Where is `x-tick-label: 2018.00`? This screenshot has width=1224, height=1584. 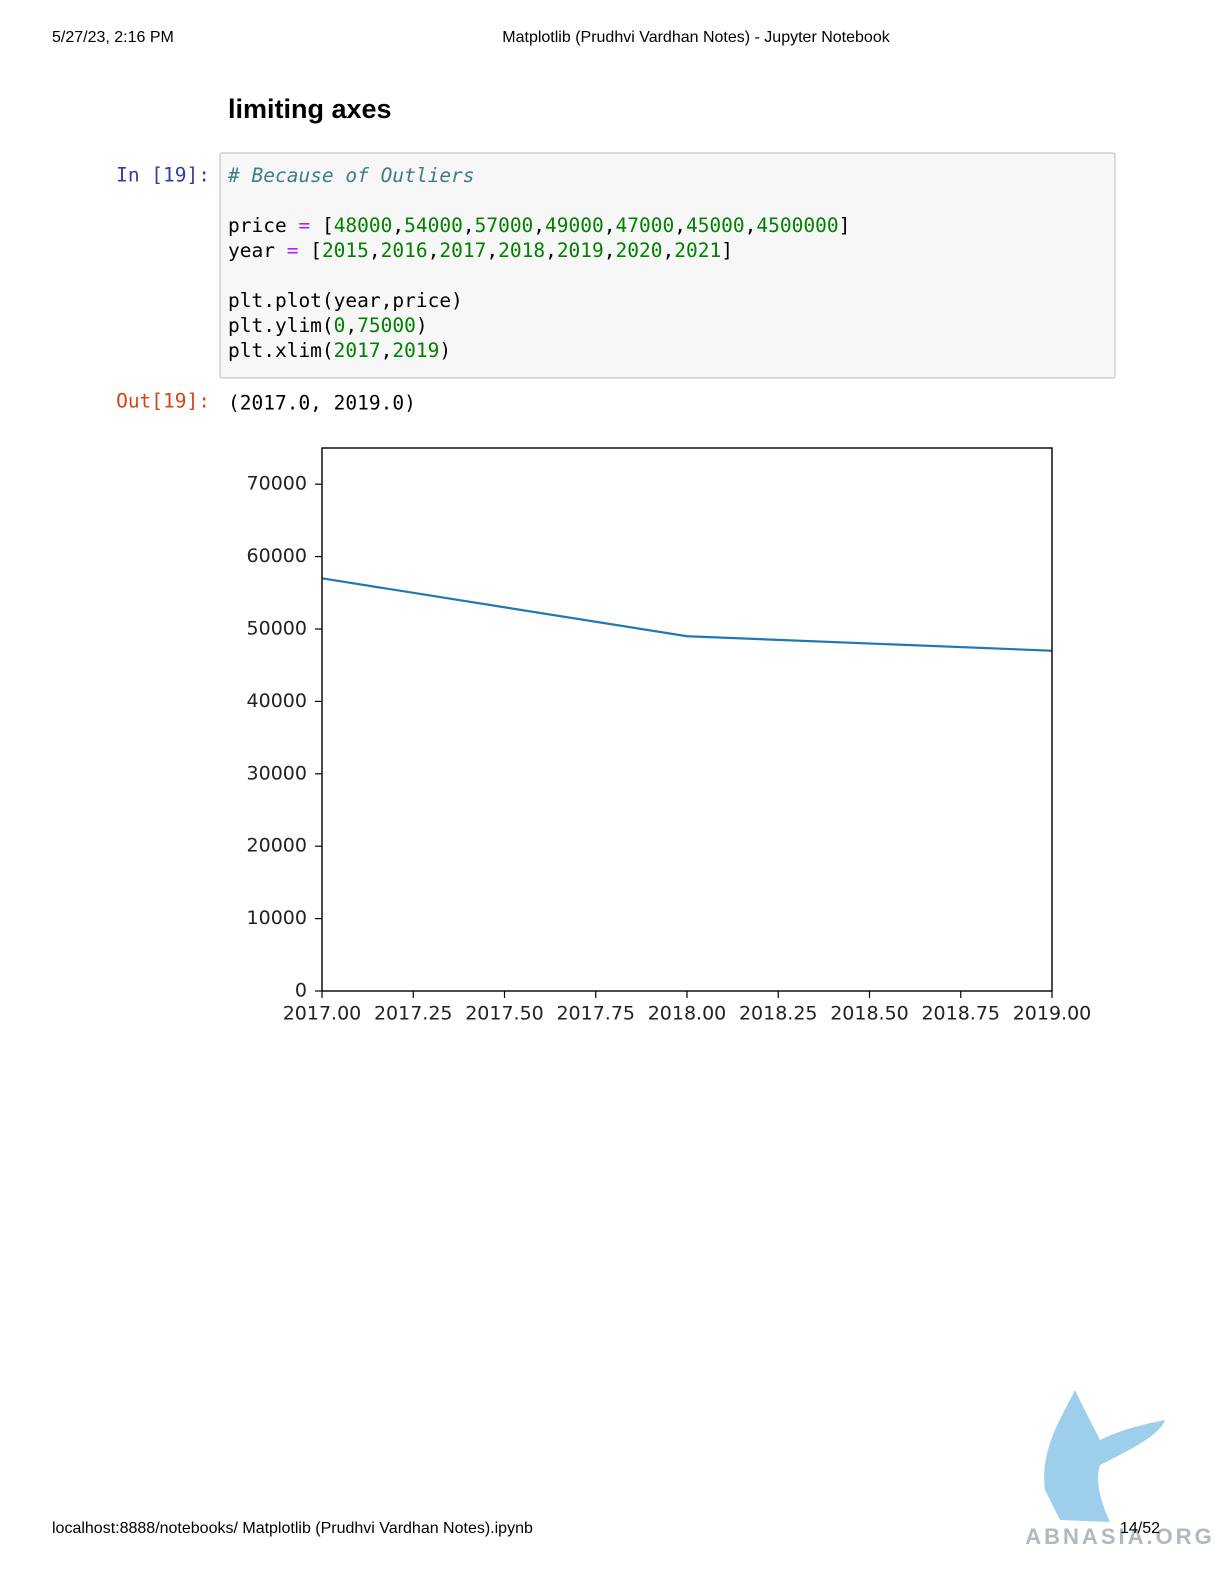 x-tick-label: 2018.00 is located at coordinates (687, 1014).